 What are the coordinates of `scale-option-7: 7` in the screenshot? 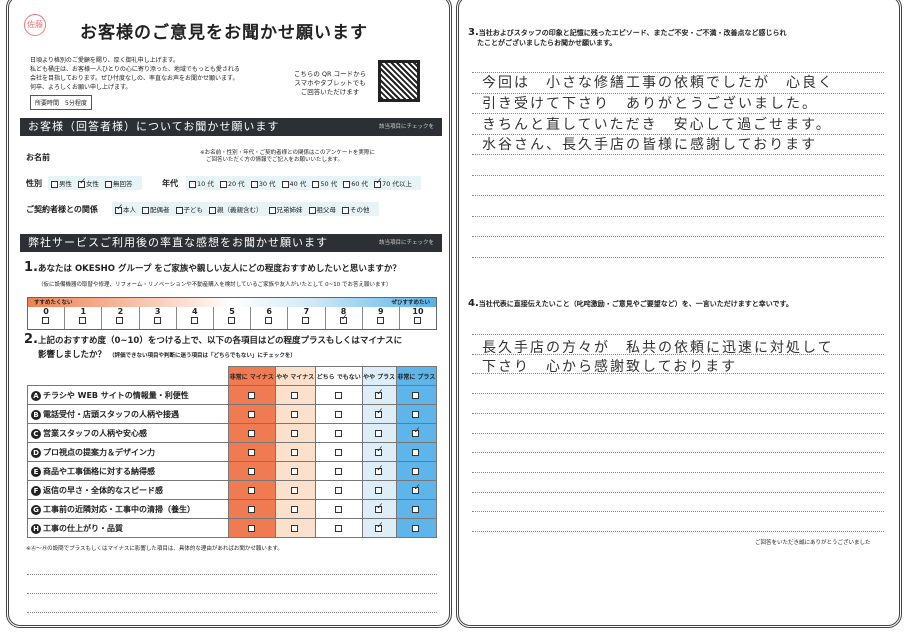 It's located at (305, 318).